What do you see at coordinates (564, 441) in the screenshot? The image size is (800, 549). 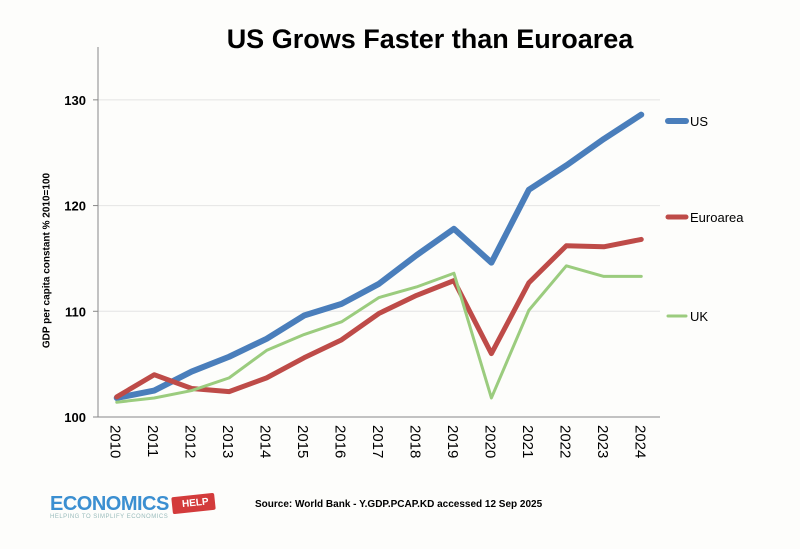 I see `x-tick-label: 2022` at bounding box center [564, 441].